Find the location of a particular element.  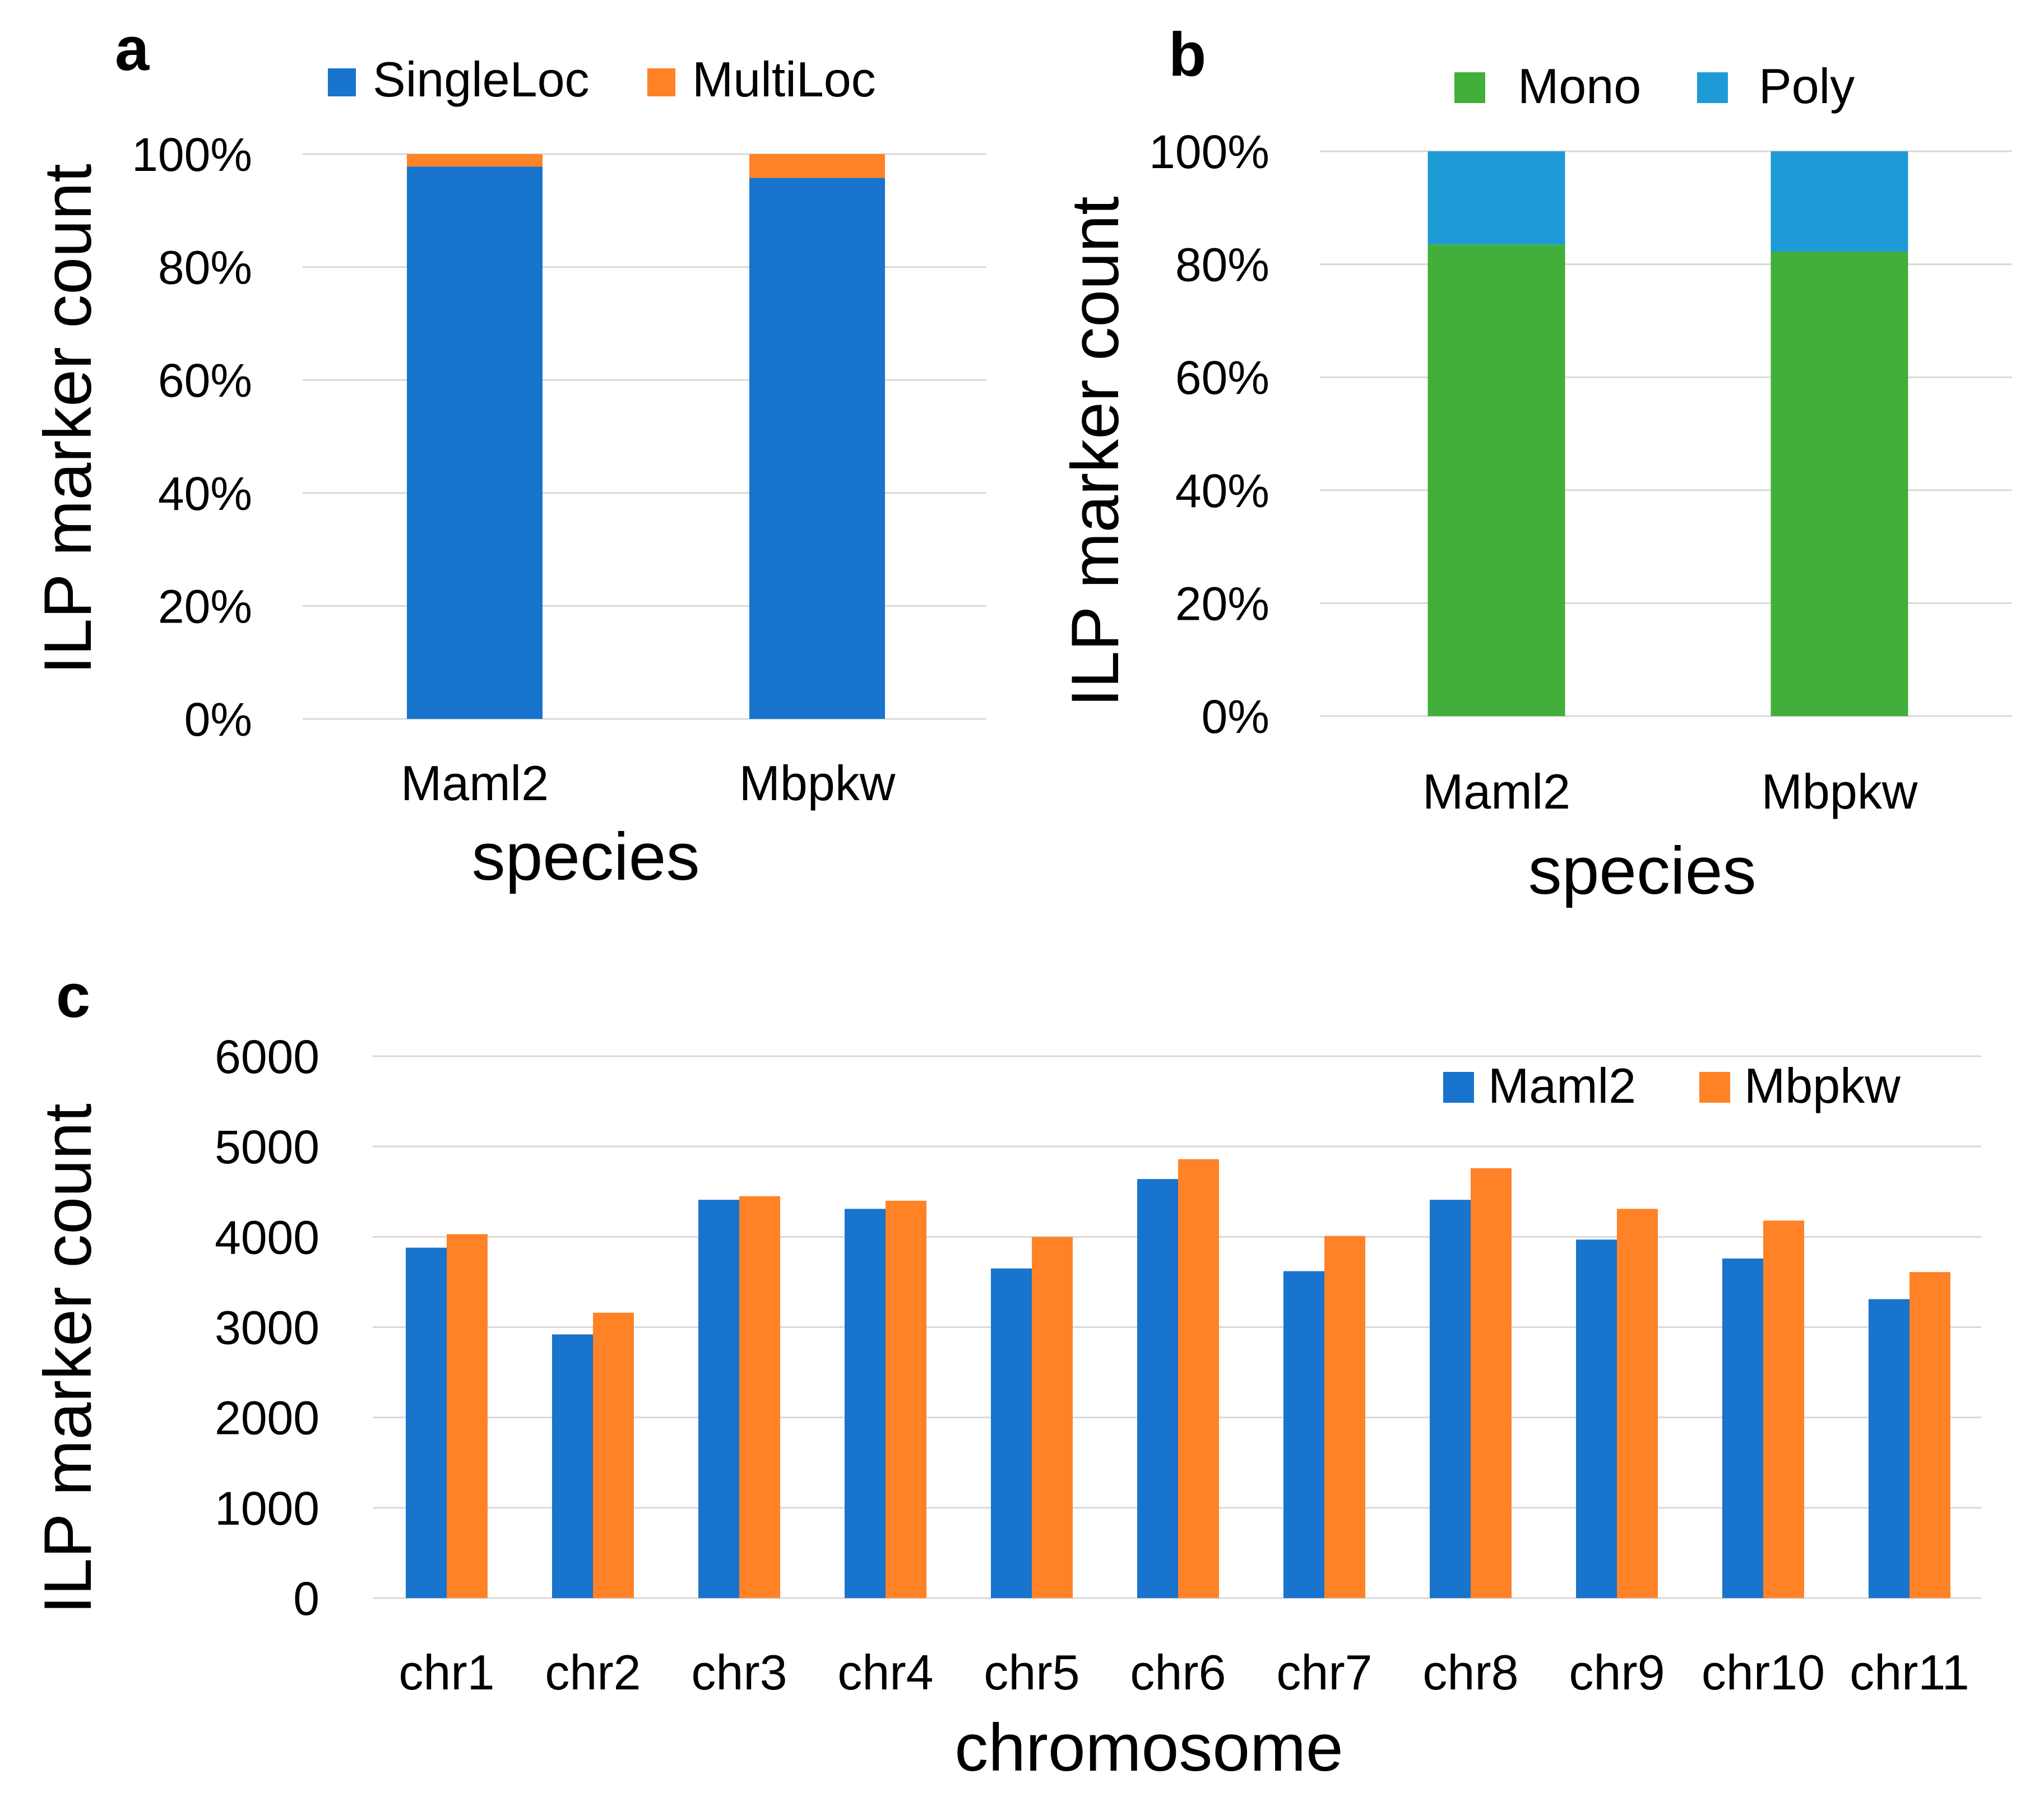

legend-label-maml2: Maml2 is located at coordinates (1562, 1085).